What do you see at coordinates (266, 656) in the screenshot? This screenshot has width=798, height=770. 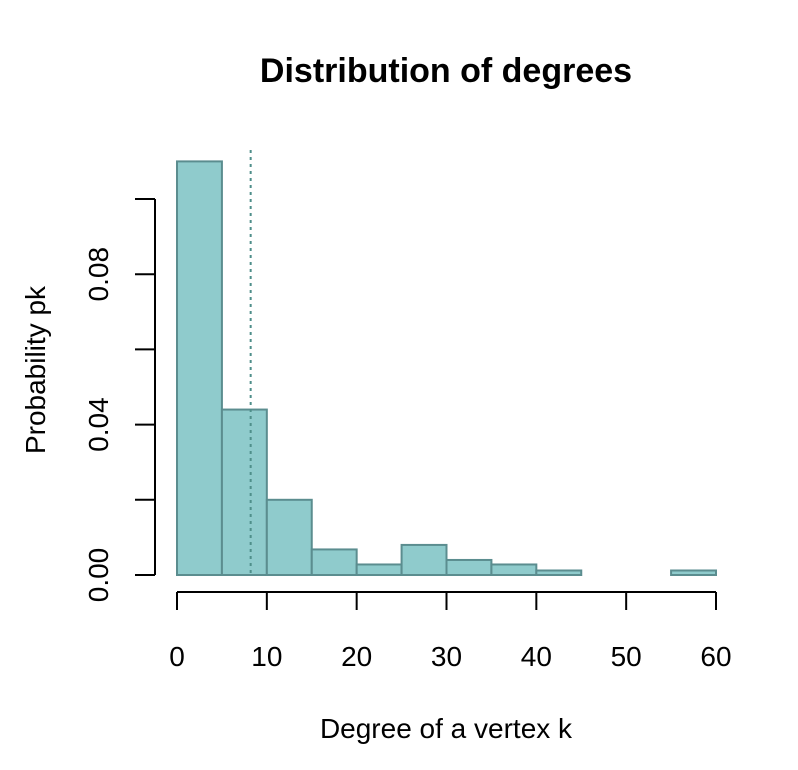 I see `x-tick-label: 10` at bounding box center [266, 656].